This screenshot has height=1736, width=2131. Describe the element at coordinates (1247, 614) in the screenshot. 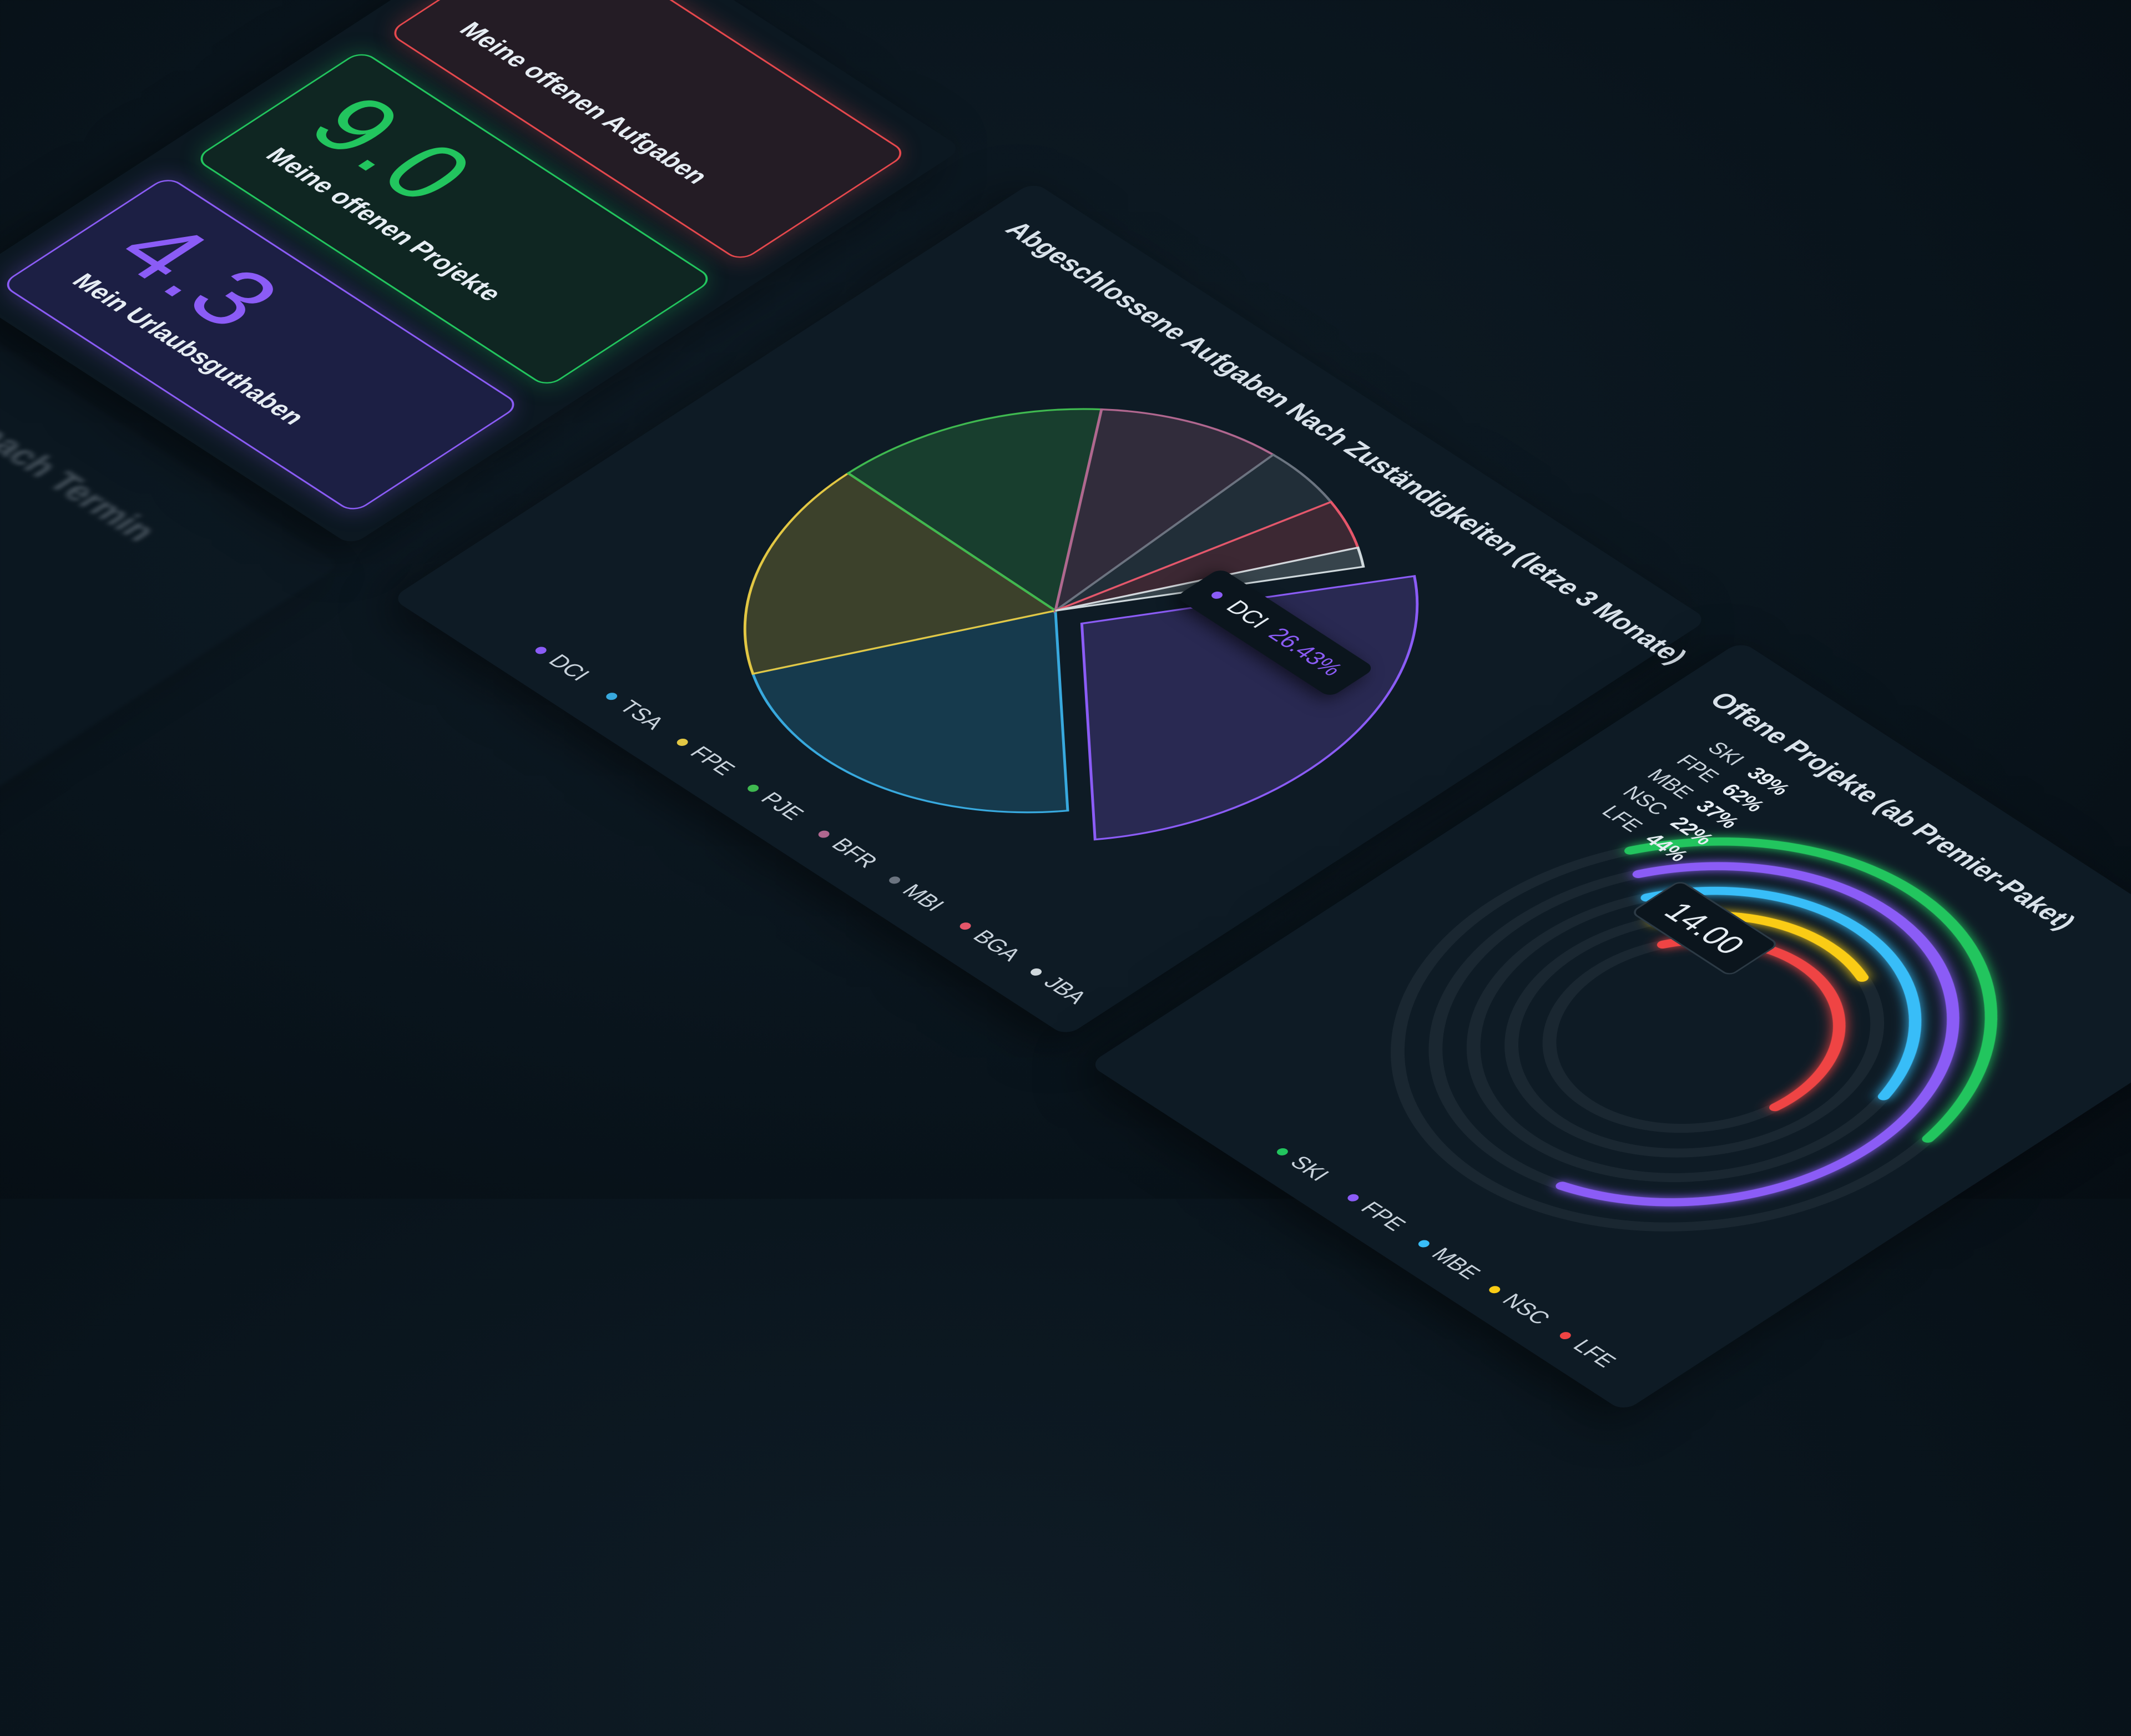

I see `tooltip-name: DCI` at that location.